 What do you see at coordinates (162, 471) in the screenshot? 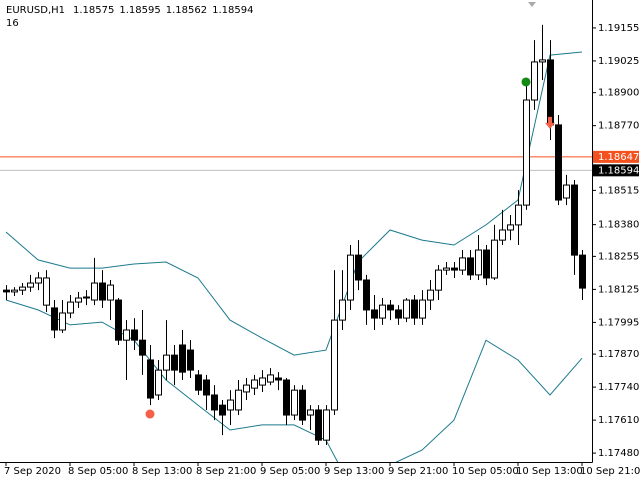
I see `x-tick-label: 8 Sep 13:00` at bounding box center [162, 471].